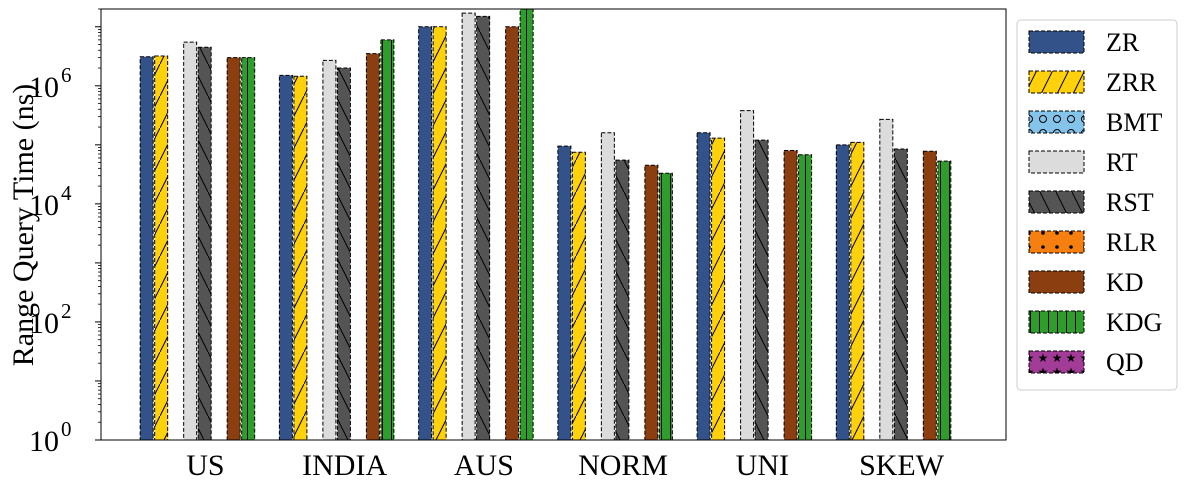 This screenshot has width=1187, height=495. Describe the element at coordinates (387, 240) in the screenshot. I see `bar-kdg-india` at that location.